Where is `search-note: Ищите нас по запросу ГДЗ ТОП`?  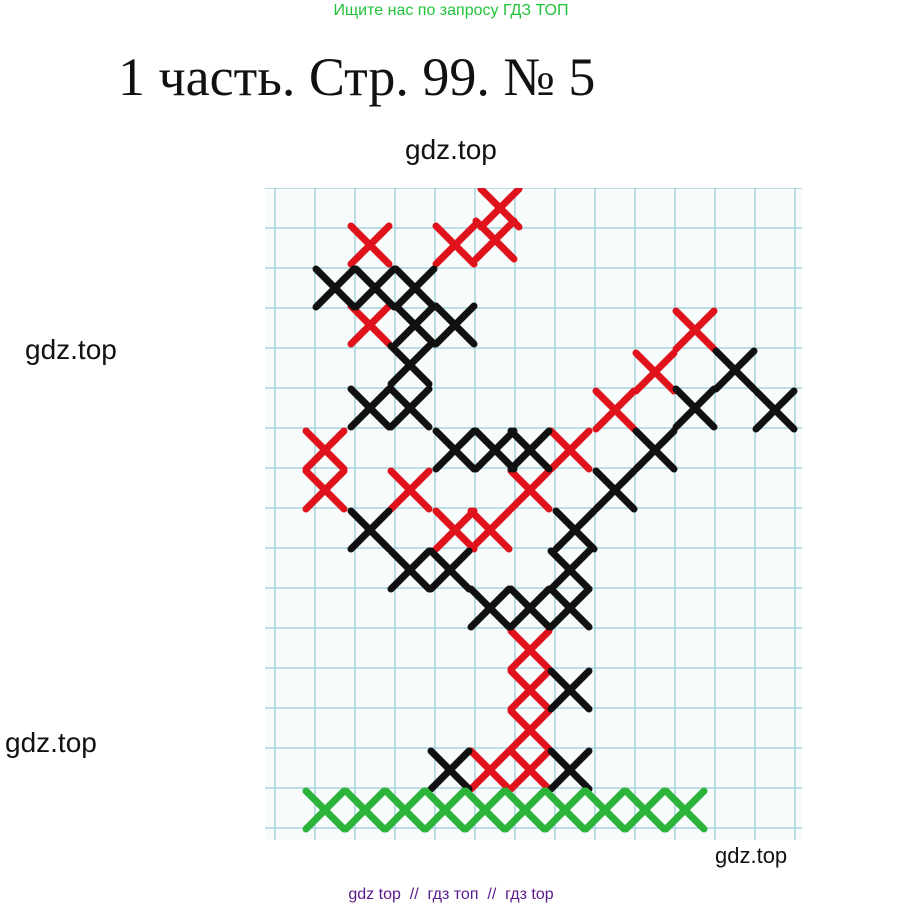
search-note: Ищите нас по запросу ГДЗ ТОП is located at coordinates (451, 10).